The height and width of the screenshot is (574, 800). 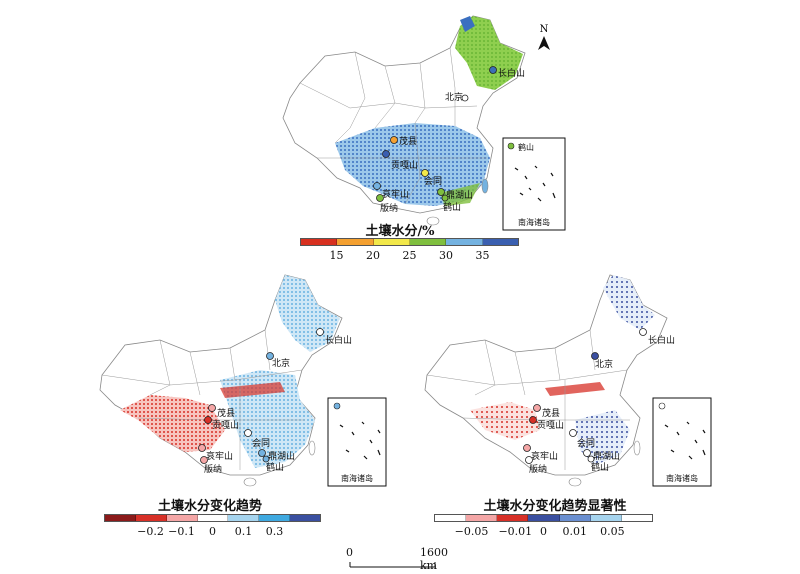 I want to click on site-gonggashan: 贡嘎山, so click(x=400, y=160).